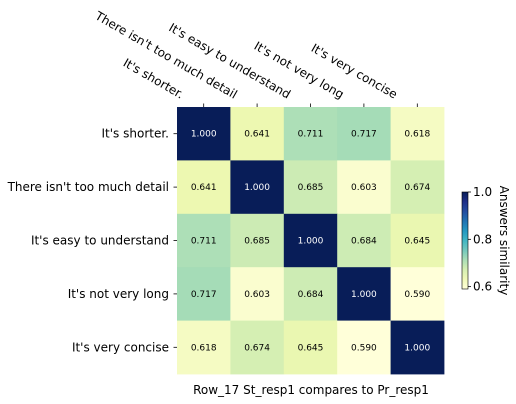  Describe the element at coordinates (120, 347) in the screenshot. I see `y-tick-label: It's very concise` at that location.